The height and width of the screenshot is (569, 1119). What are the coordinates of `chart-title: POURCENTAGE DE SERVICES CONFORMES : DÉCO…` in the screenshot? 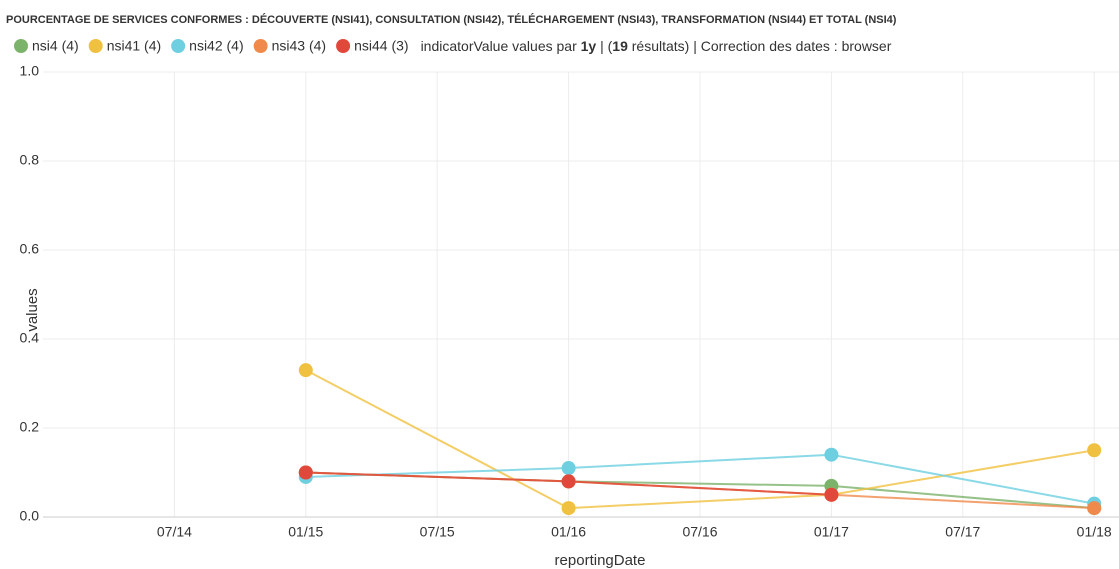 It's located at (451, 19).